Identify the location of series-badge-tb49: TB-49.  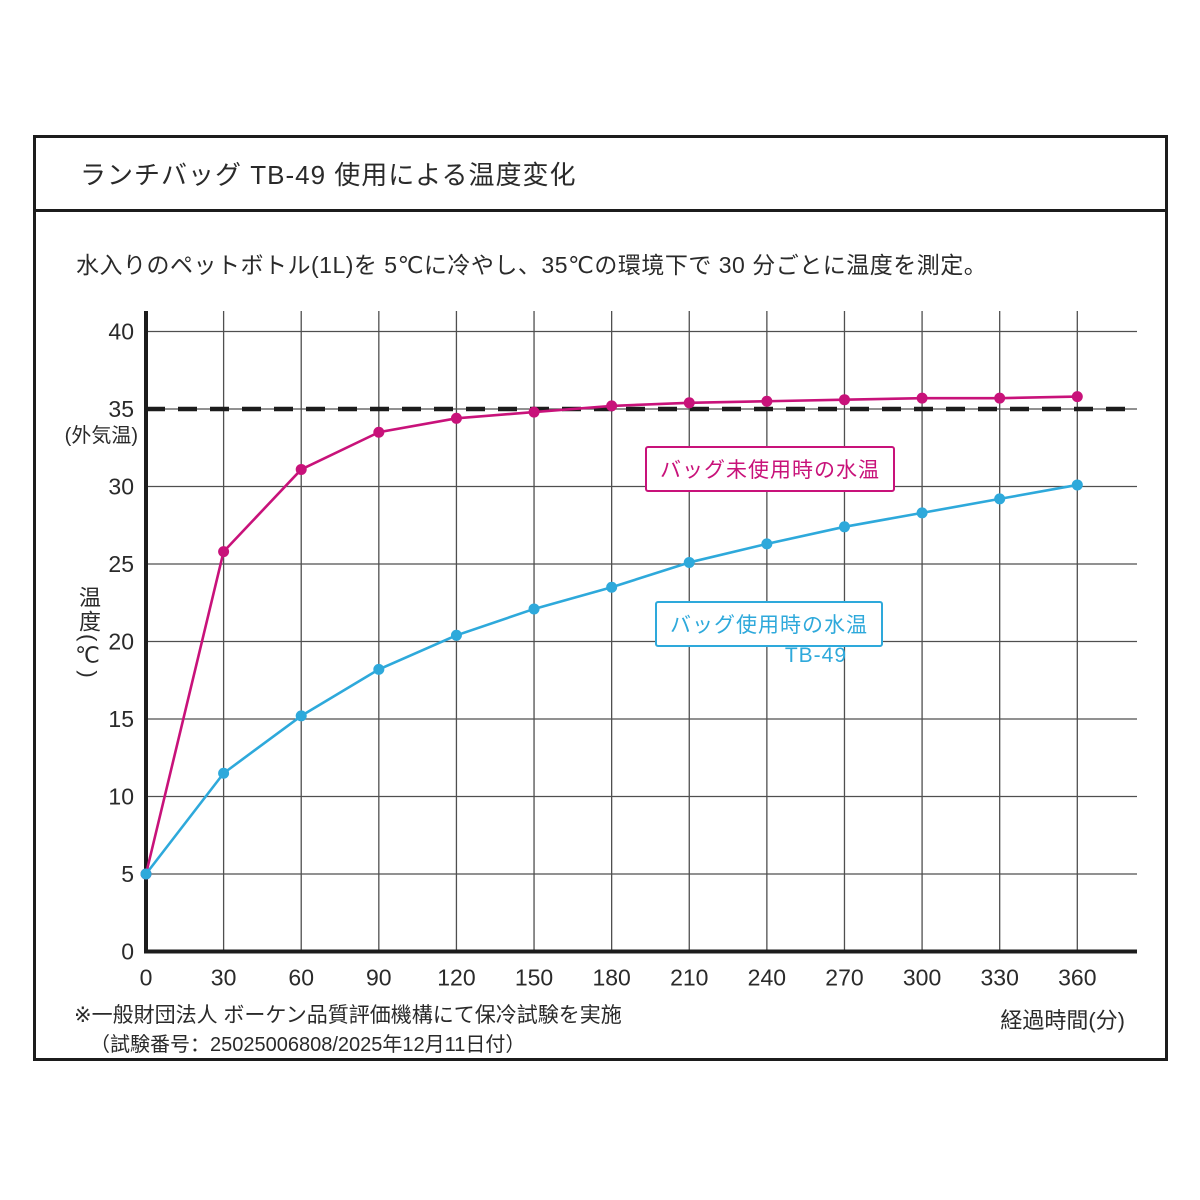
(815, 655).